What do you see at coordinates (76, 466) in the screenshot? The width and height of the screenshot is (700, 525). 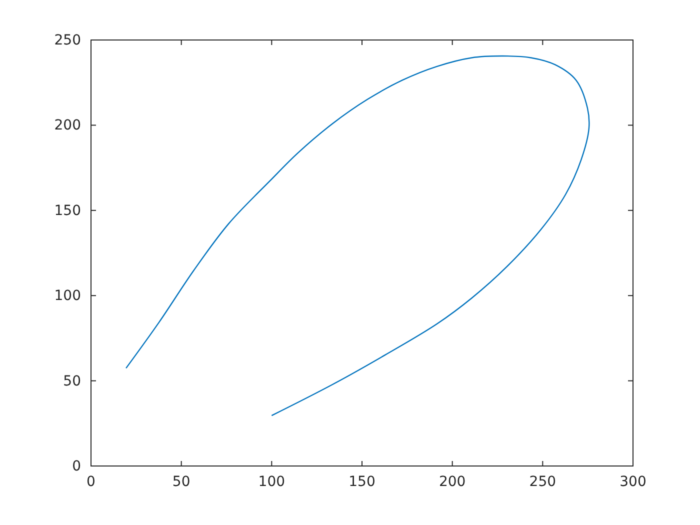 I see `y-tick-label: 0` at bounding box center [76, 466].